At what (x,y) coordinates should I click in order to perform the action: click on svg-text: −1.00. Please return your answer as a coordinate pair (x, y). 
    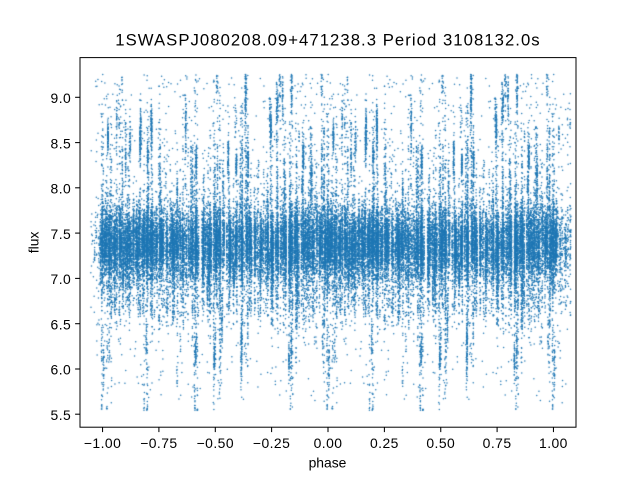
    Looking at the image, I should click on (102, 443).